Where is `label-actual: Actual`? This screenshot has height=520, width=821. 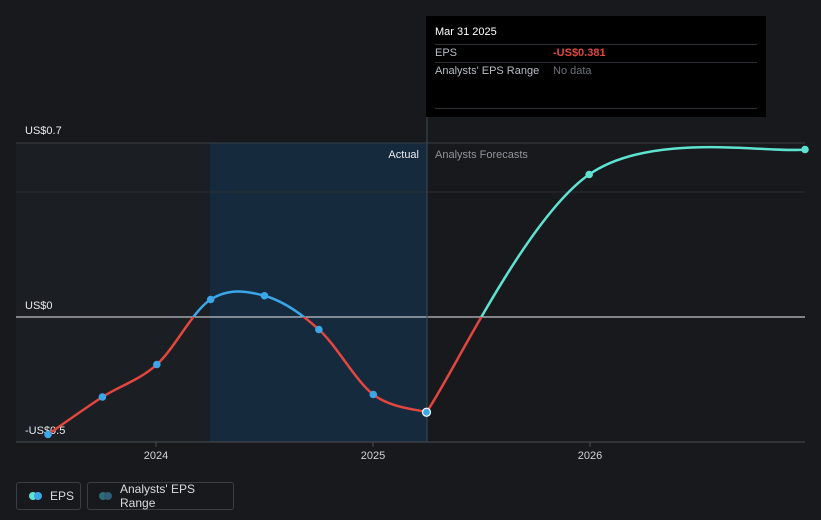 label-actual: Actual is located at coordinates (403, 155).